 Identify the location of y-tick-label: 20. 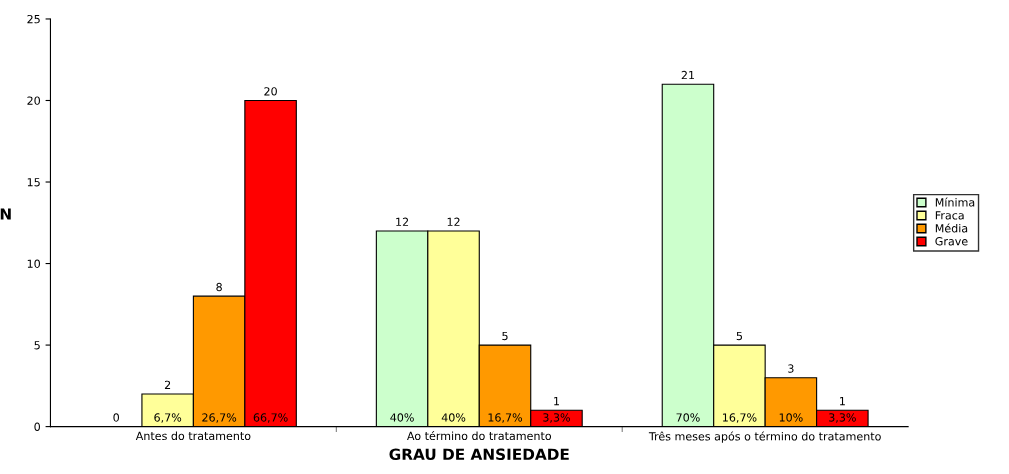
(33, 100).